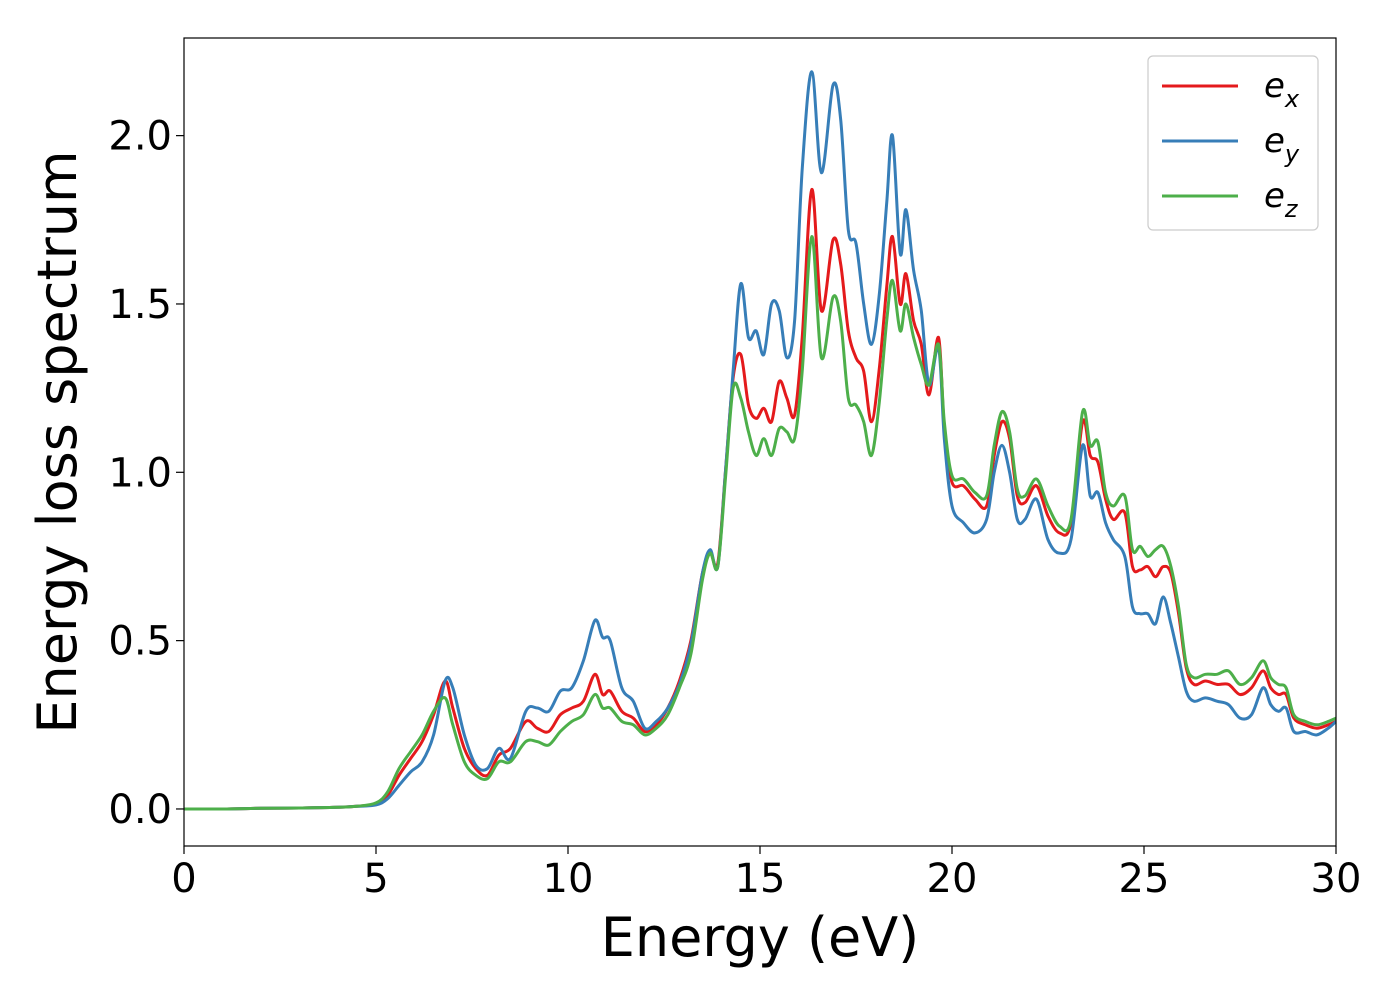 This screenshot has width=1400, height=1005. I want to click on x-tick-label: 0, so click(183, 879).